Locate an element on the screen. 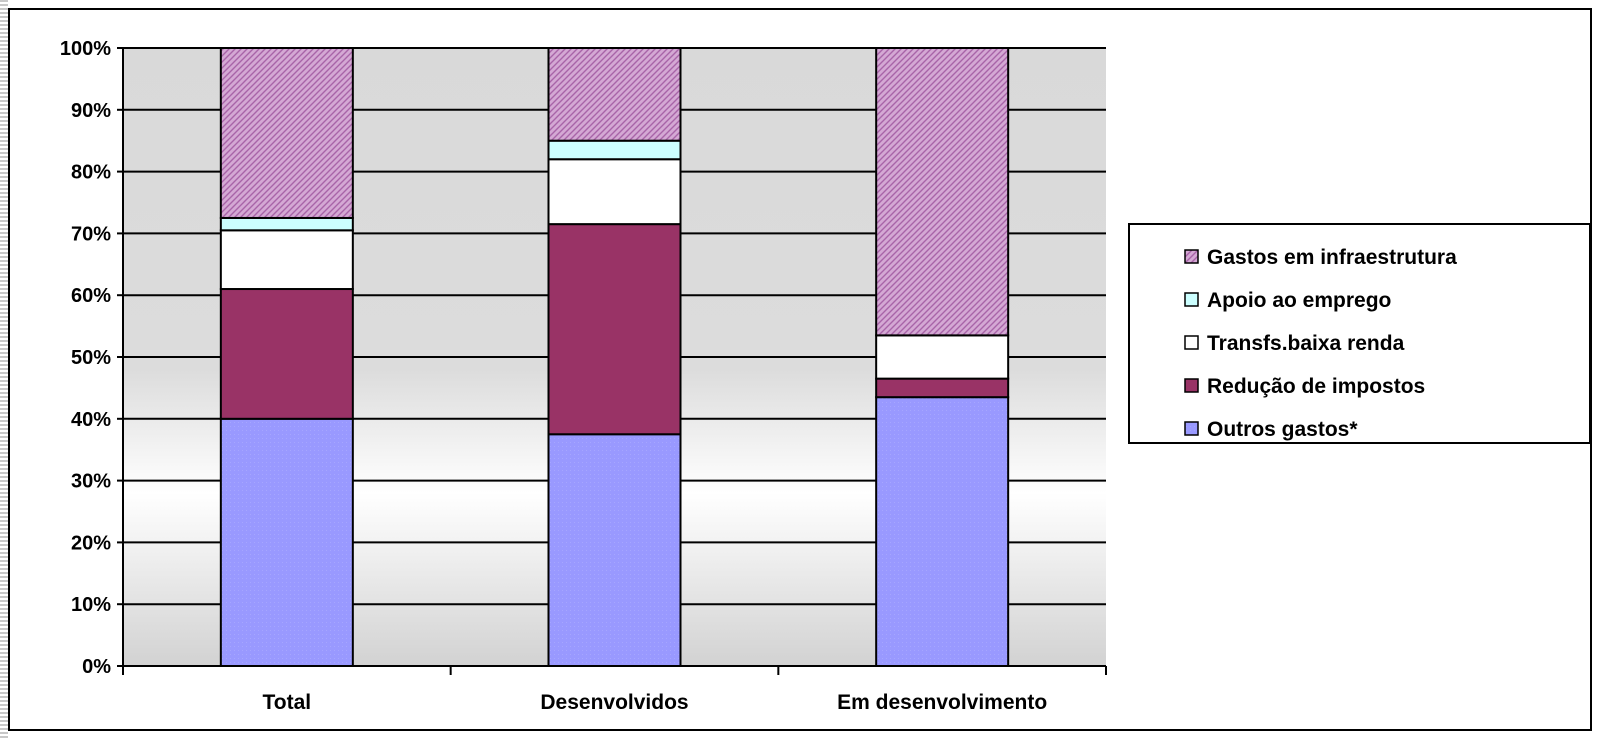 This screenshot has height=739, width=1600. y-tick-label: 90% is located at coordinates (91, 111).